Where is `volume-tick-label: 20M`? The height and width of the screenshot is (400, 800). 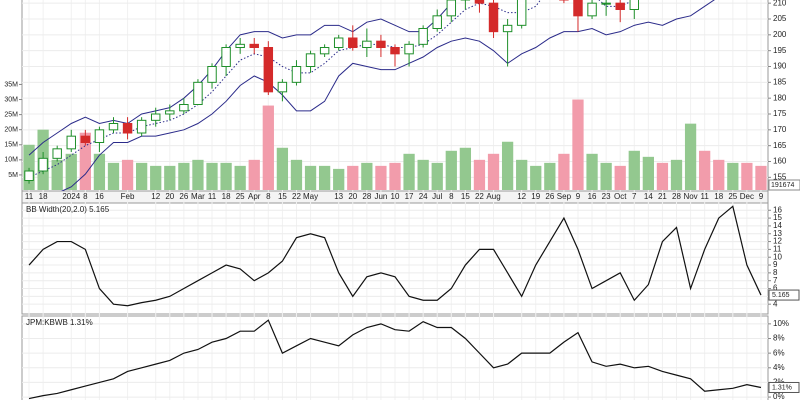 volume-tick-label: 20M is located at coordinates (11, 130).